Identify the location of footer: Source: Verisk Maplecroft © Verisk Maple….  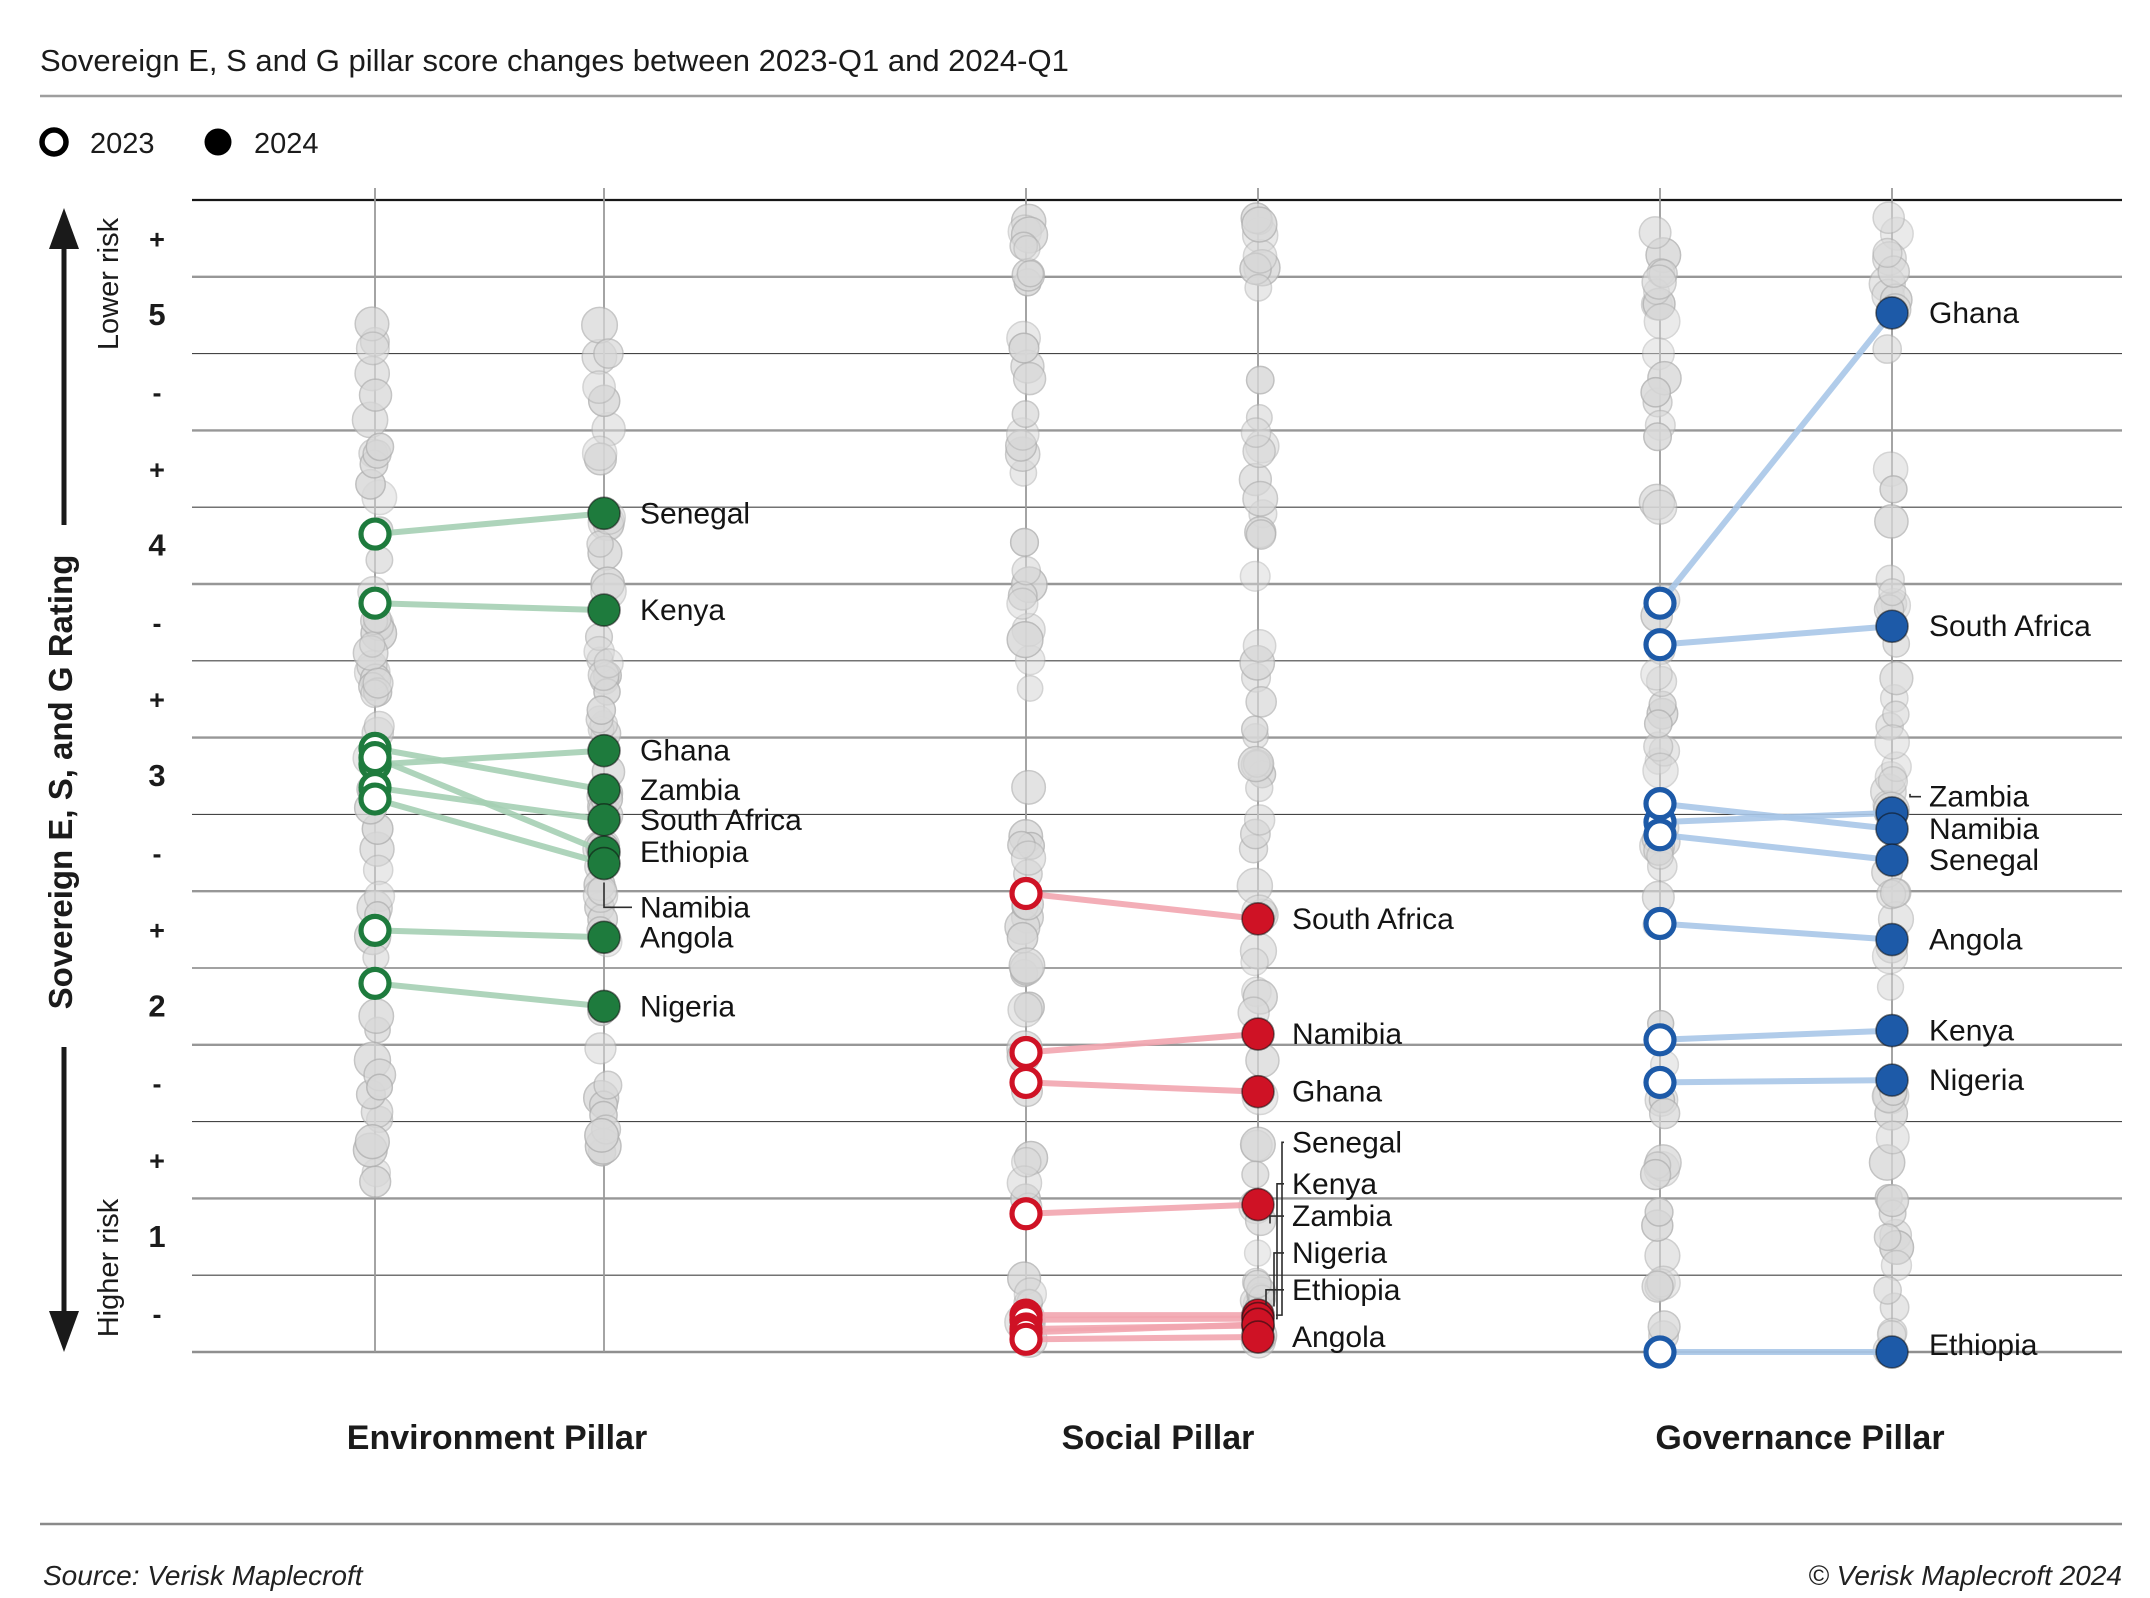
(1081, 1556).